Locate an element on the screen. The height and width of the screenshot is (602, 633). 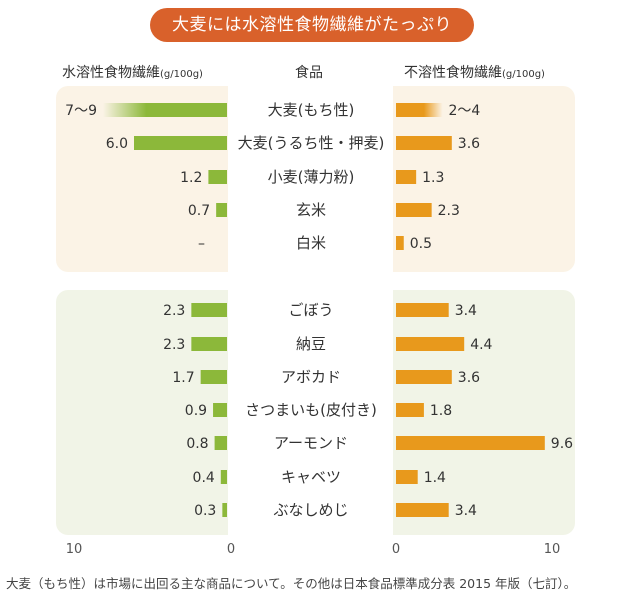
axis-tick-right-0: 0 is located at coordinates (396, 549).